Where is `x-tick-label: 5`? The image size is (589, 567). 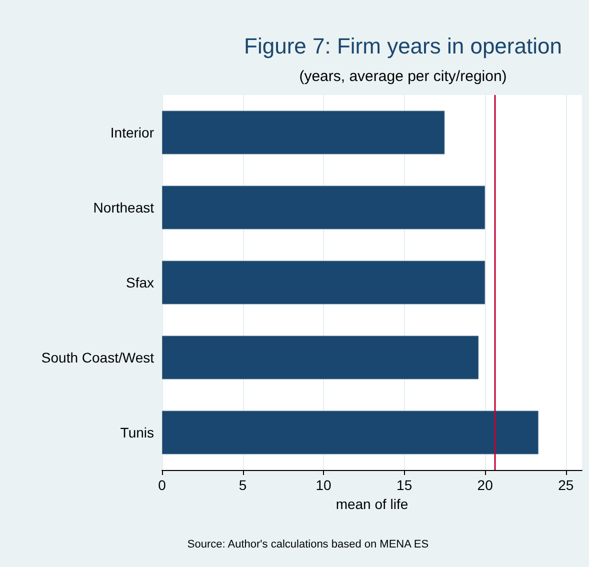 x-tick-label: 5 is located at coordinates (242, 485).